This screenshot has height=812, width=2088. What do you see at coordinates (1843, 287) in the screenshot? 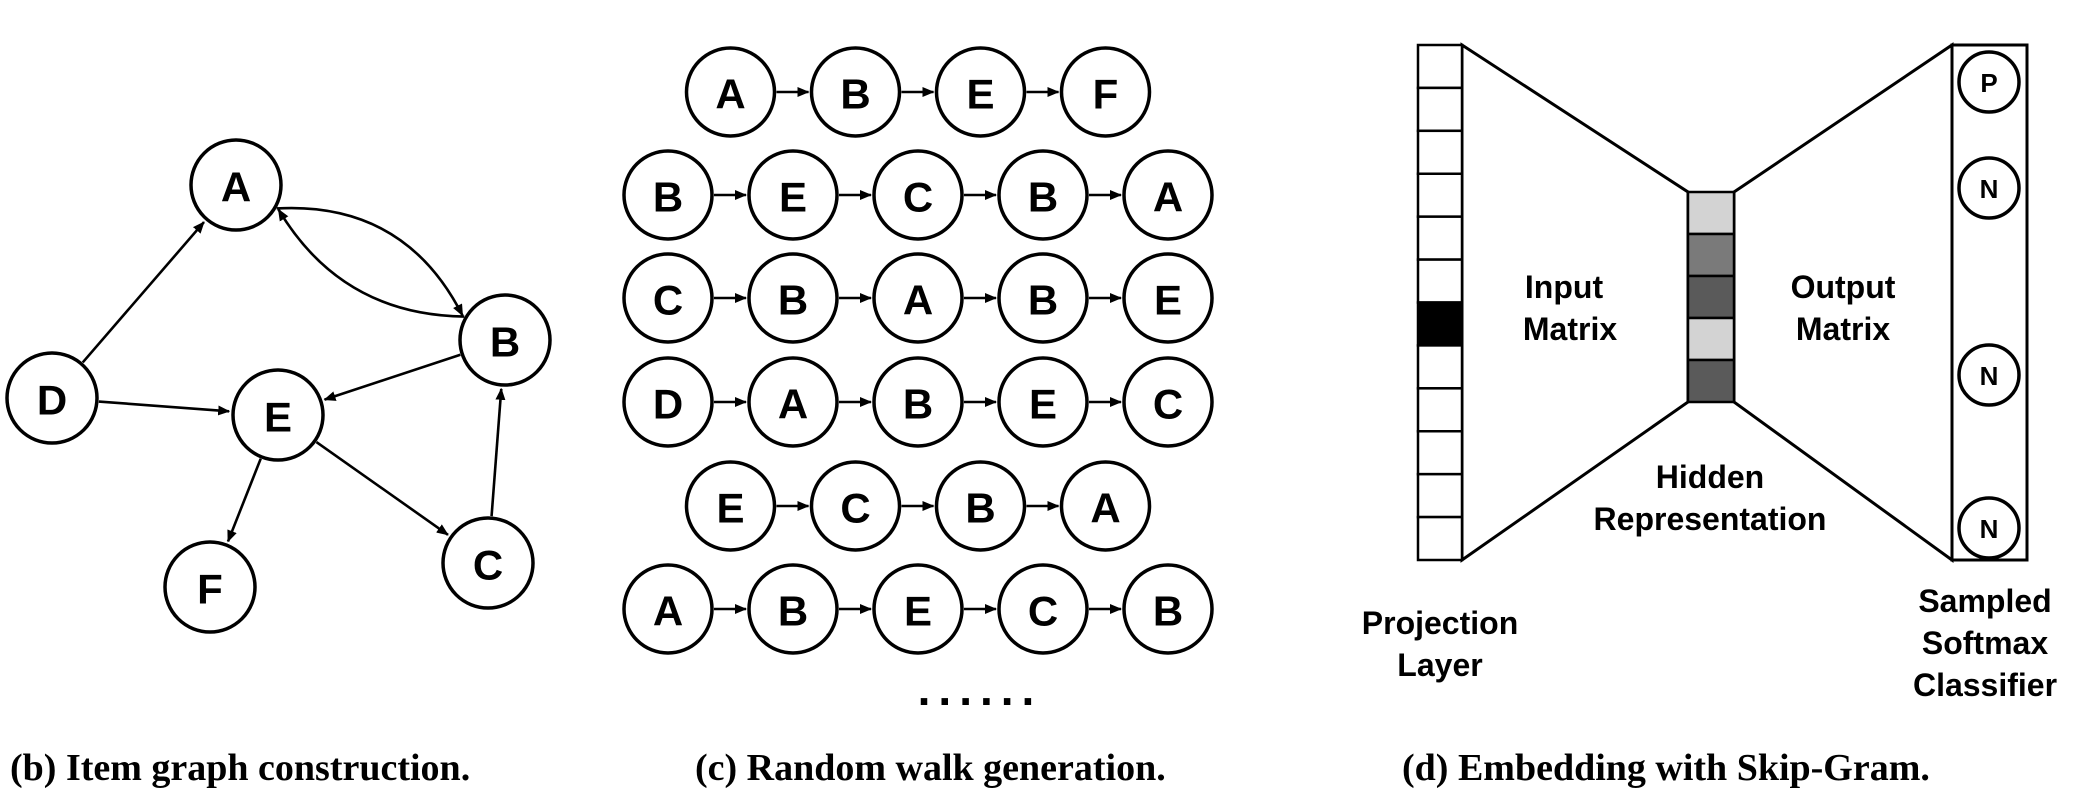
I see `output-label-line1: Output` at bounding box center [1843, 287].